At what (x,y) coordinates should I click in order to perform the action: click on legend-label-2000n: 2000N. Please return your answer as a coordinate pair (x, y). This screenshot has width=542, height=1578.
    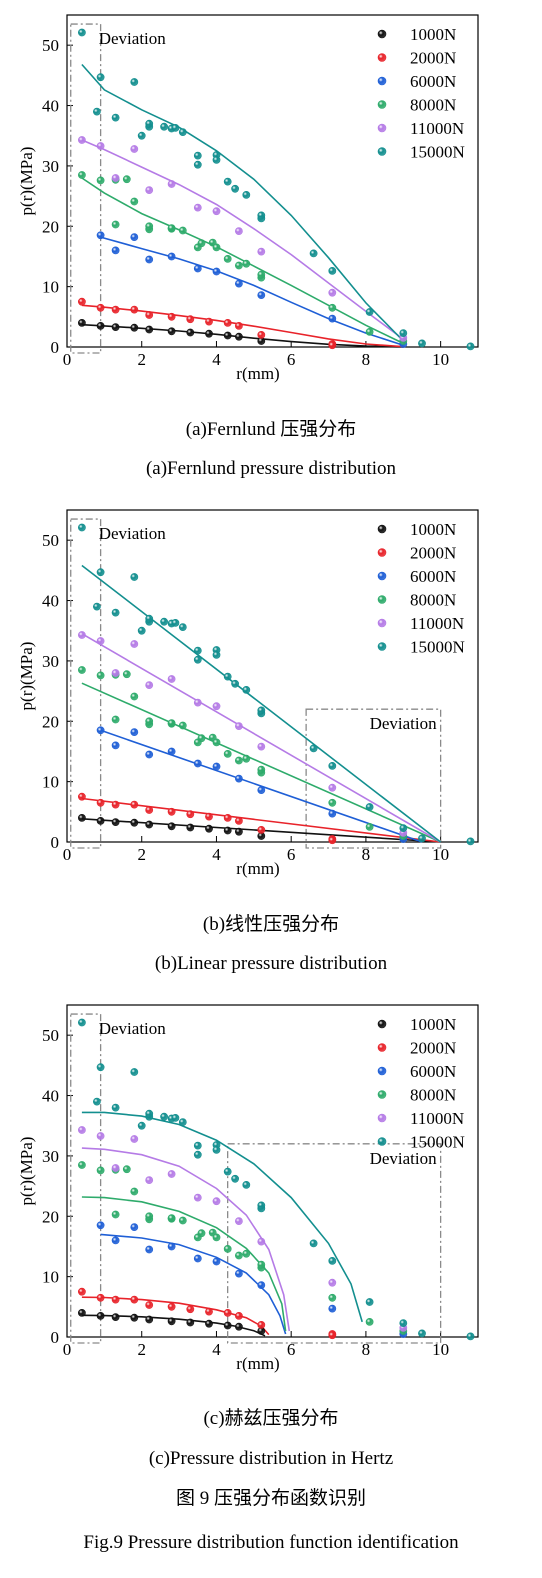
    Looking at the image, I should click on (433, 553).